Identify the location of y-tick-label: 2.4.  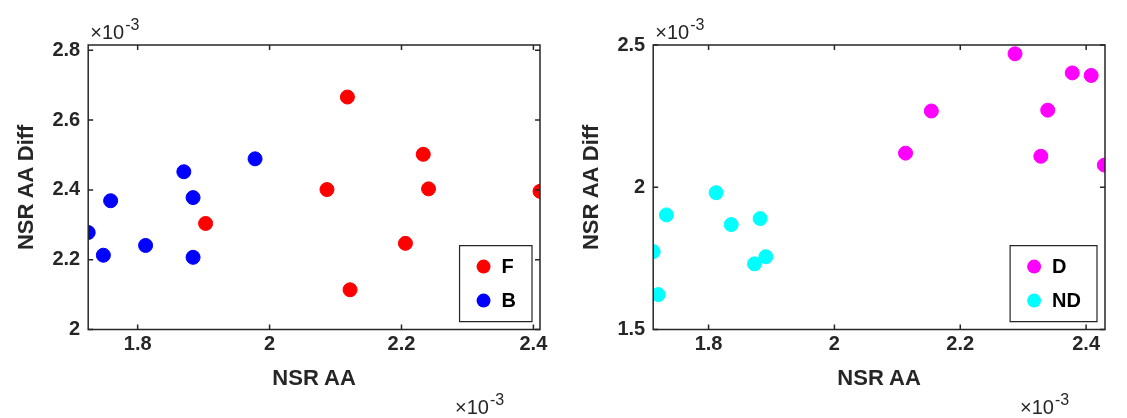
(67, 188).